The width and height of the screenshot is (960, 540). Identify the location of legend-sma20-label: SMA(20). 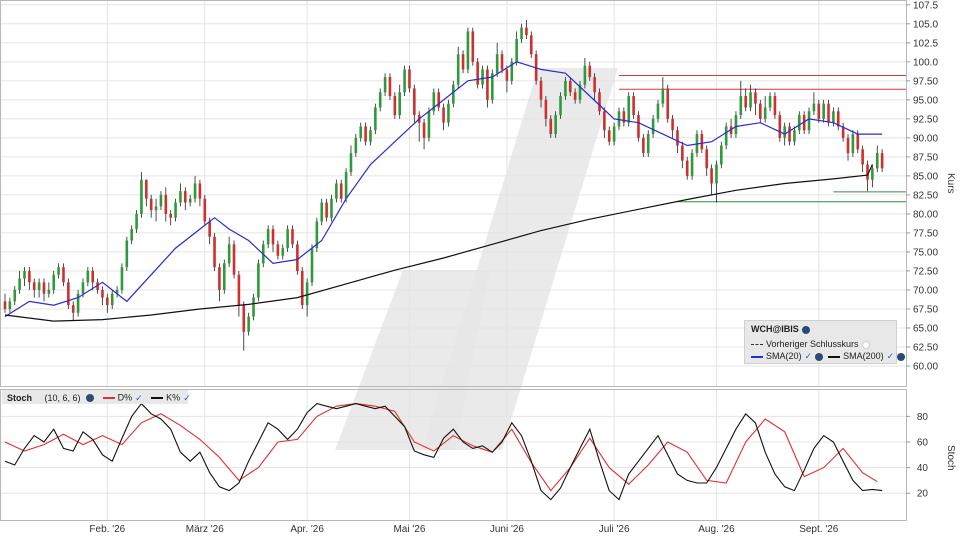
(784, 356).